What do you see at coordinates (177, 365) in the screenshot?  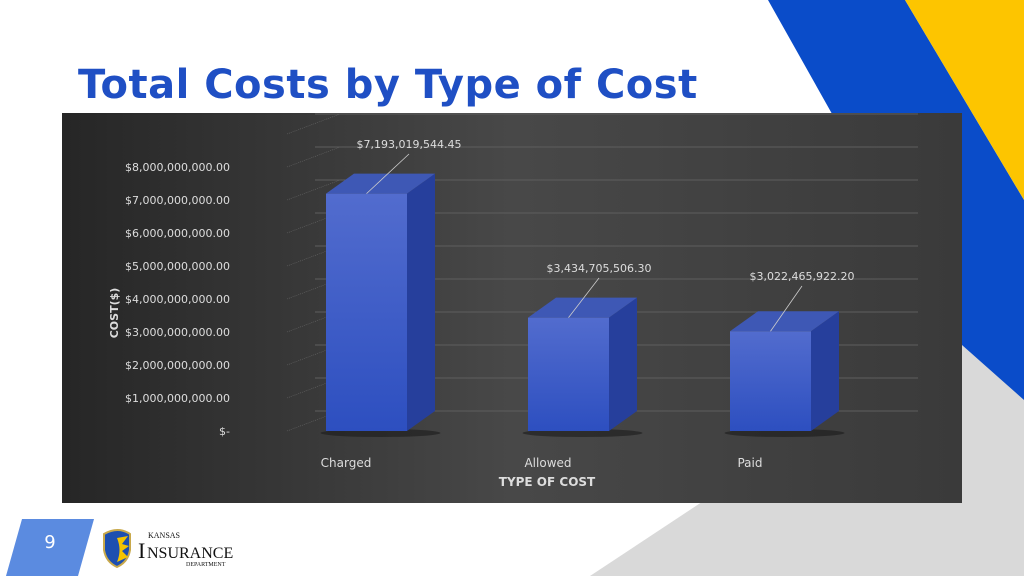 I see `y-tick-label: $2,000,000,000.00` at bounding box center [177, 365].